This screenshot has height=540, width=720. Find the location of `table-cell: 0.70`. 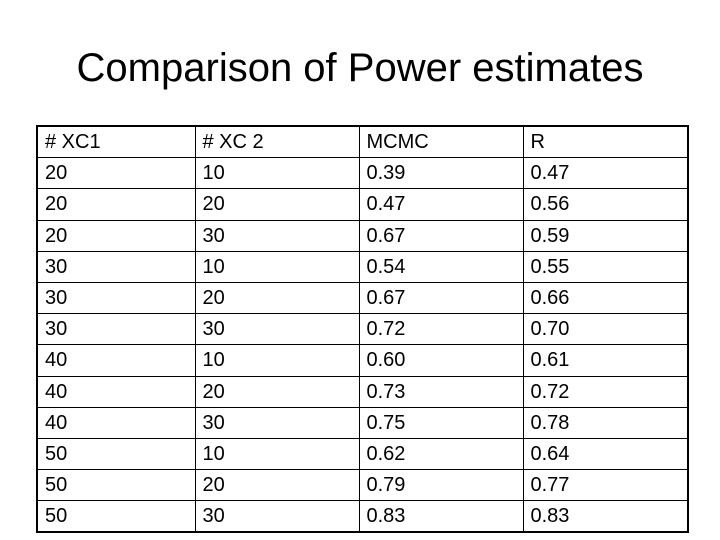

table-cell: 0.70 is located at coordinates (605, 329).